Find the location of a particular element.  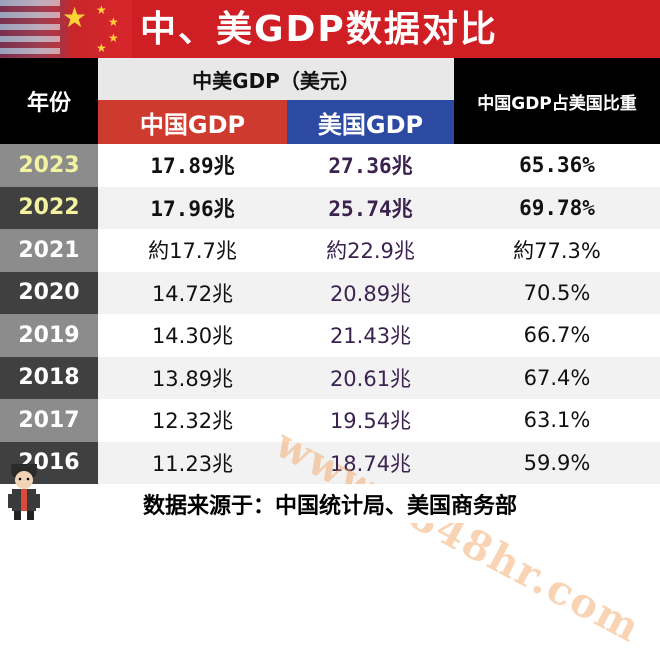

china-gdp-cell: 12.32兆 is located at coordinates (192, 421).